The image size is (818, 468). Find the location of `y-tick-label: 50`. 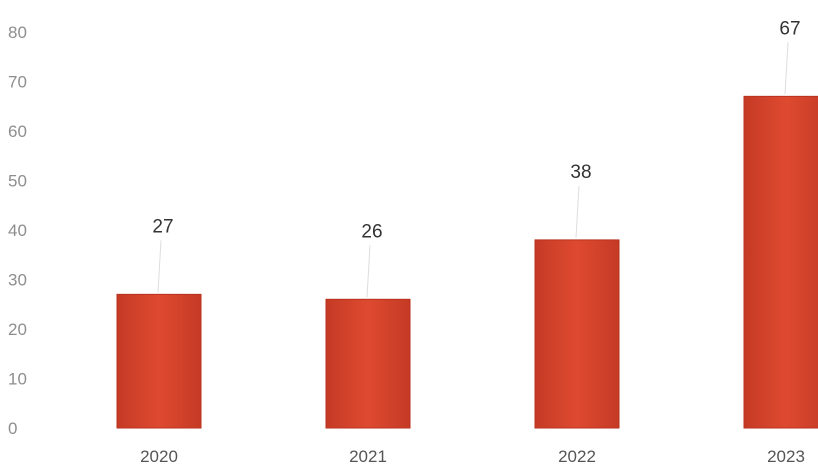

y-tick-label: 50 is located at coordinates (17, 181).